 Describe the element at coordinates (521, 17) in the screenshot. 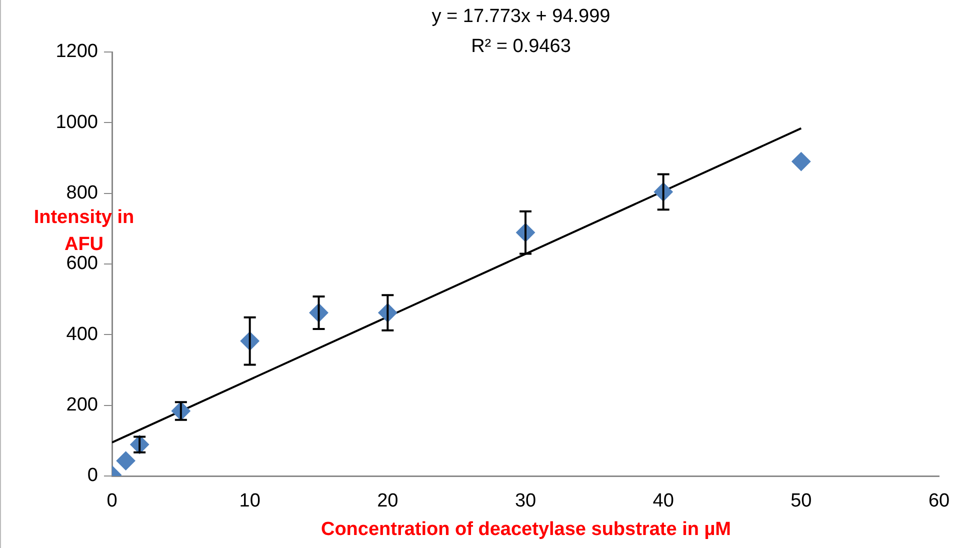

I see `text: y = 17.773x + 94.999` at that location.